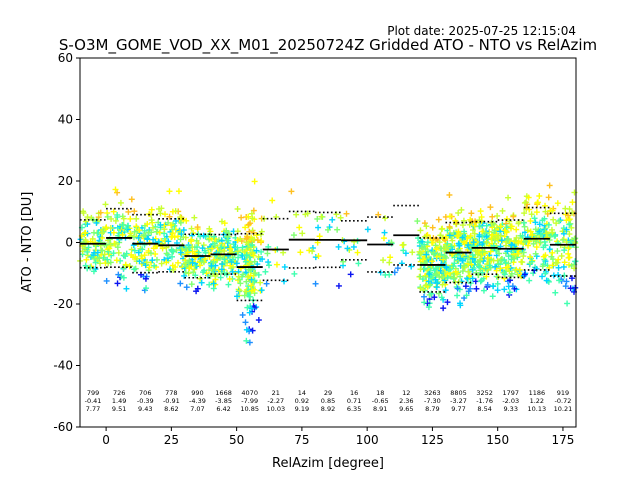 The width and height of the screenshot is (640, 480). Describe the element at coordinates (458, 401) in the screenshot. I see `bin-stat-label: -3.27` at that location.